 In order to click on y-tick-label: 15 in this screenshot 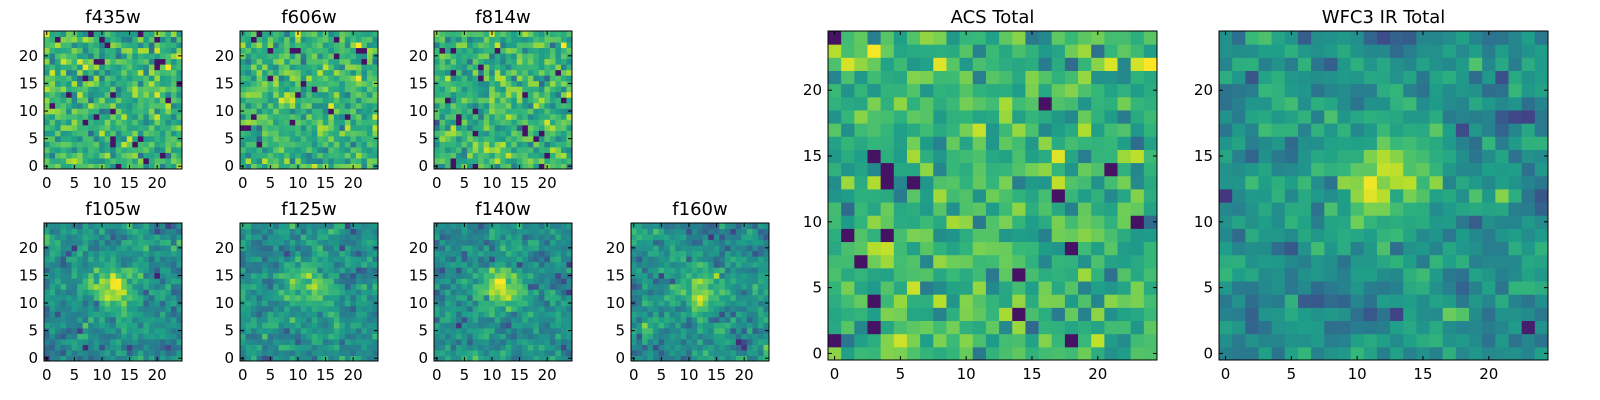, I will do `click(224, 275)`.